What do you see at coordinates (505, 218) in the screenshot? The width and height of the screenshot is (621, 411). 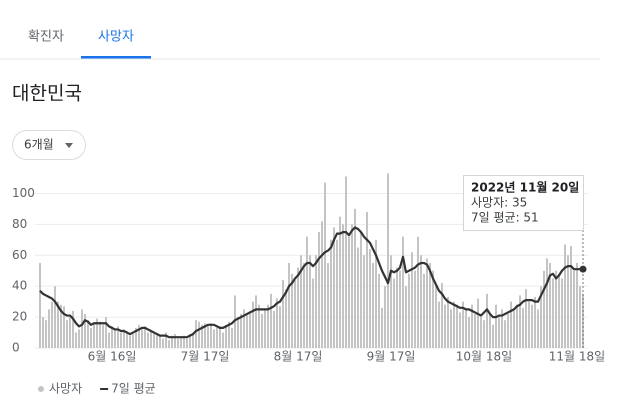 I see `tooltip-line: 7일 평균: 51` at bounding box center [505, 218].